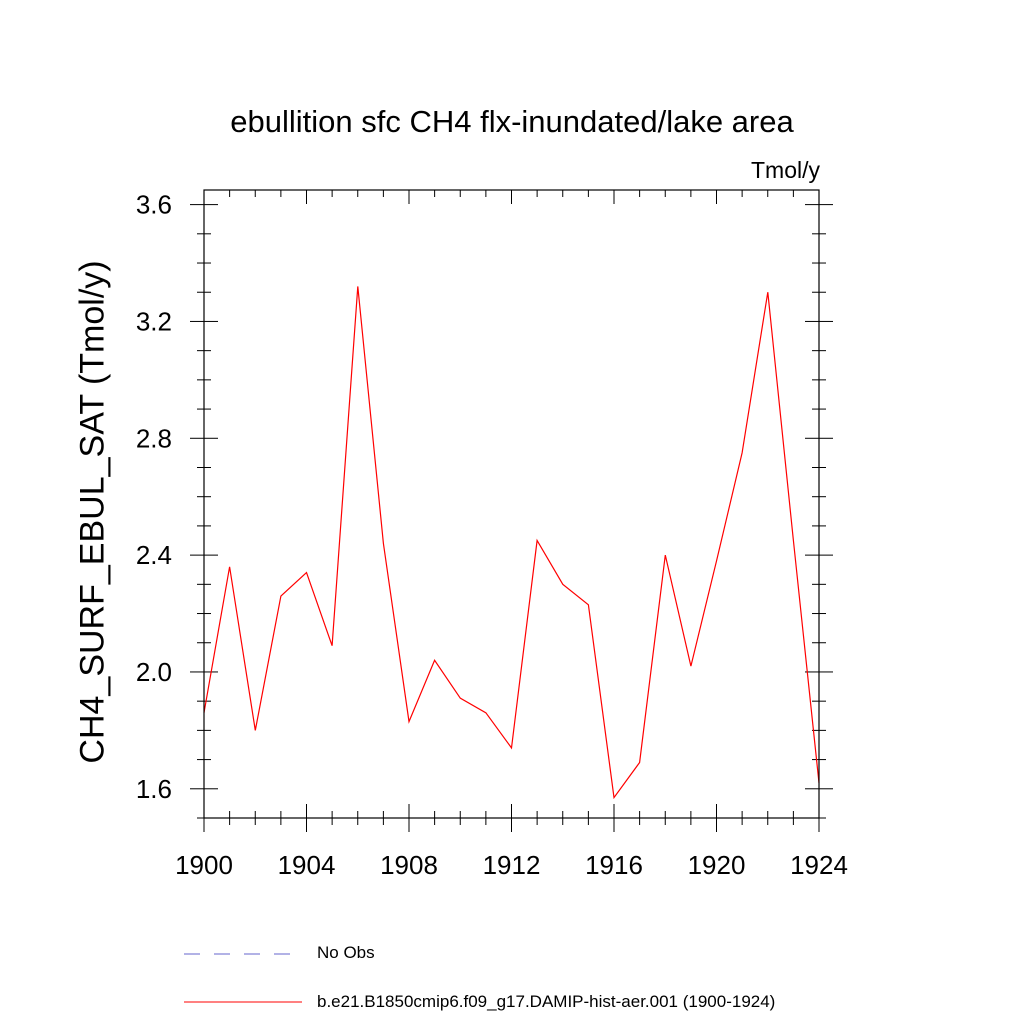  I want to click on x-tick-label-1916: 1916, so click(614, 865).